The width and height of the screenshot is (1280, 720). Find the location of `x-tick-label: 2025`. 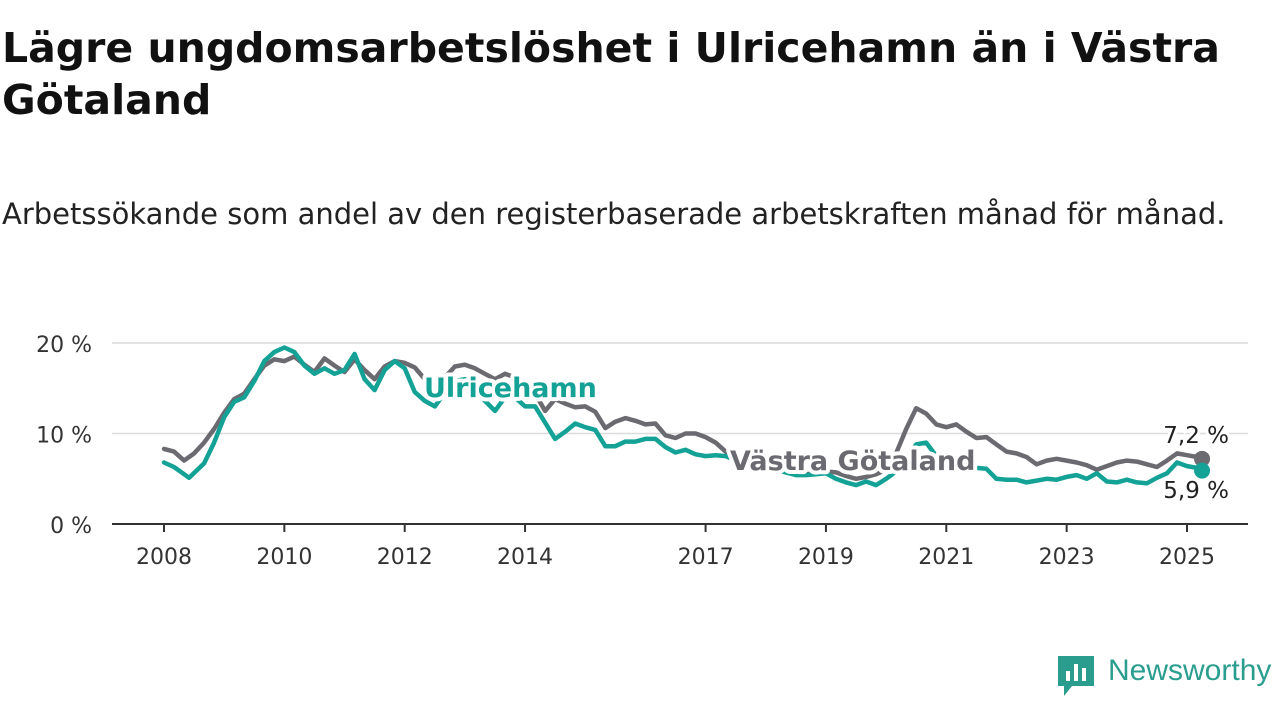

x-tick-label: 2025 is located at coordinates (1187, 557).